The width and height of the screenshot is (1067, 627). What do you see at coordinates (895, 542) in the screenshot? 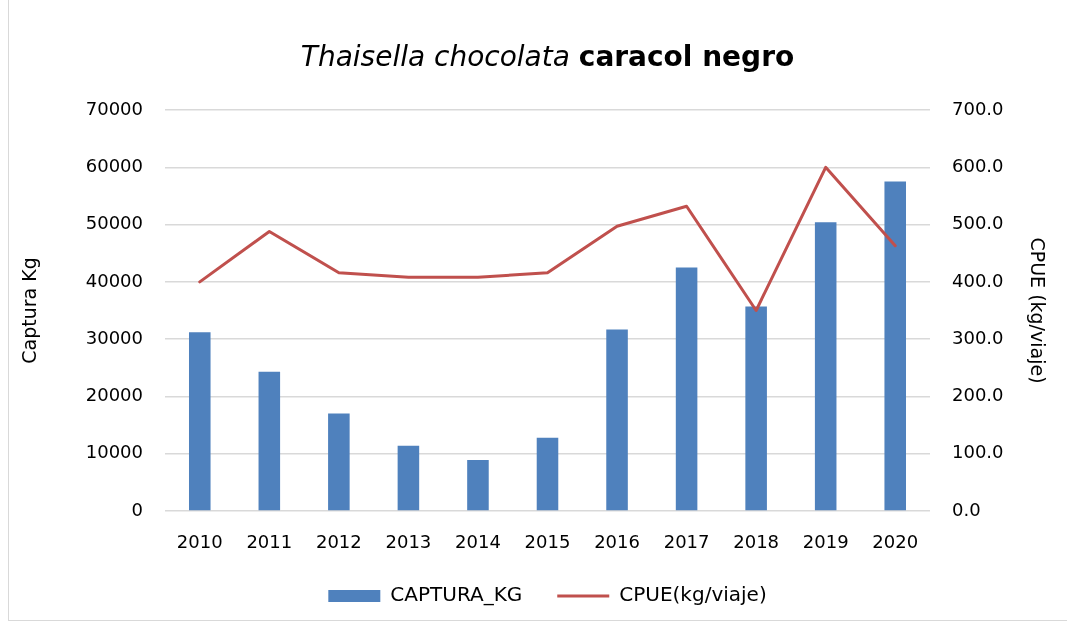
I see `x-tick-label: 2020` at bounding box center [895, 542].